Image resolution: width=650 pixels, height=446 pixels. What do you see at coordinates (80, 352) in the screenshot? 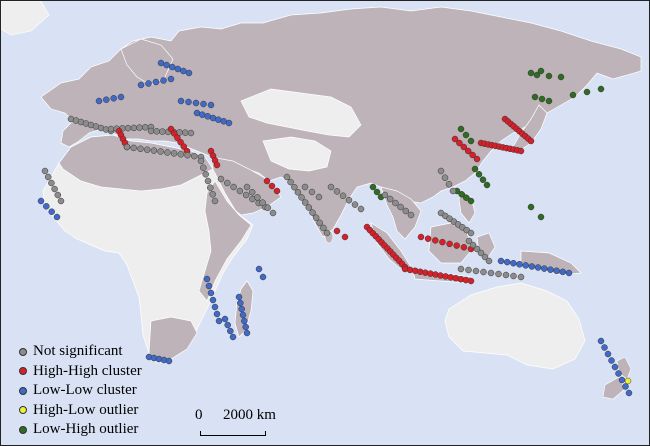
I see `legend-item-not-significant: Not significant` at bounding box center [80, 352].